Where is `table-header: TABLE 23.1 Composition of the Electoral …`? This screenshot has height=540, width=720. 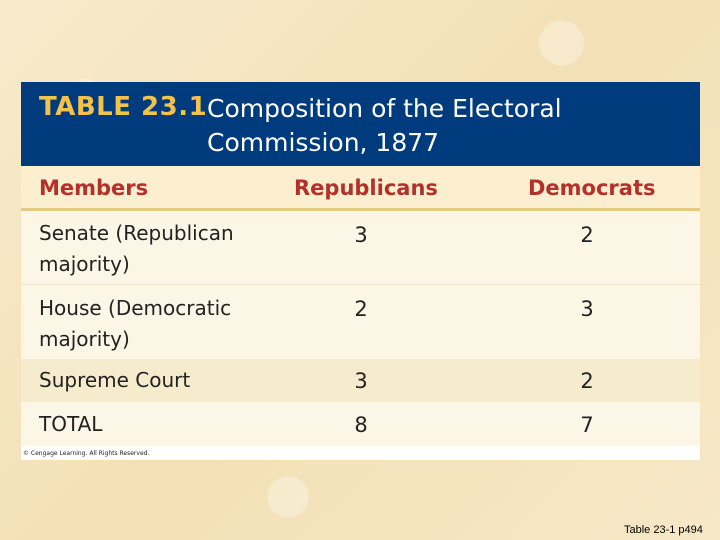 table-header: TABLE 23.1 Composition of the Electoral … is located at coordinates (360, 124).